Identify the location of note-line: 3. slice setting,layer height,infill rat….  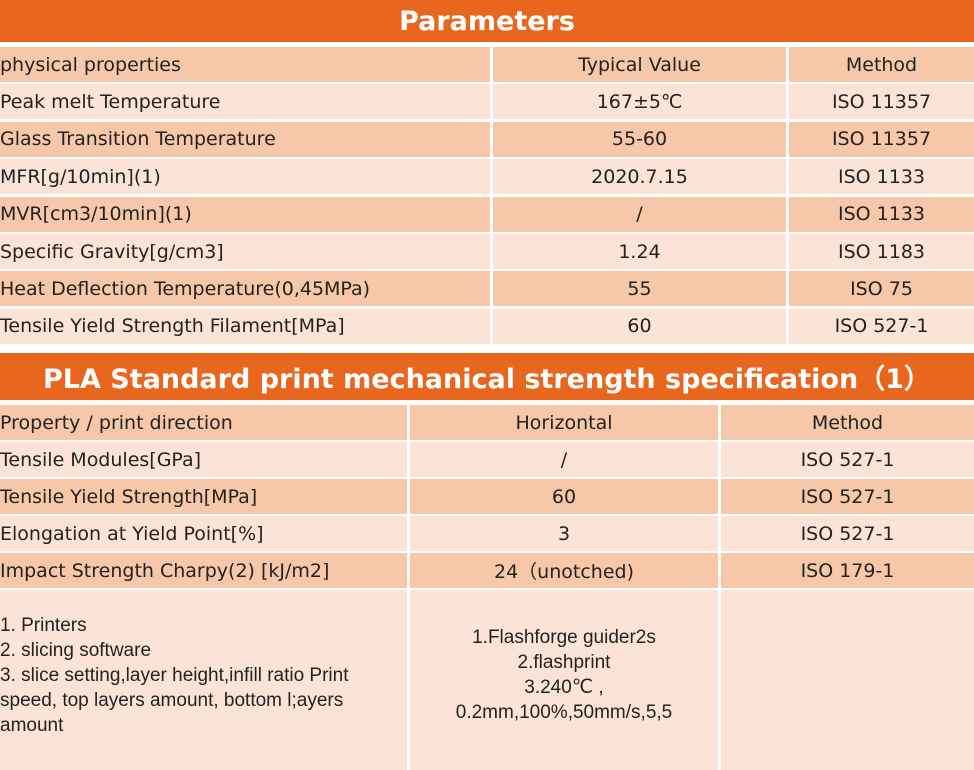
(174, 700).